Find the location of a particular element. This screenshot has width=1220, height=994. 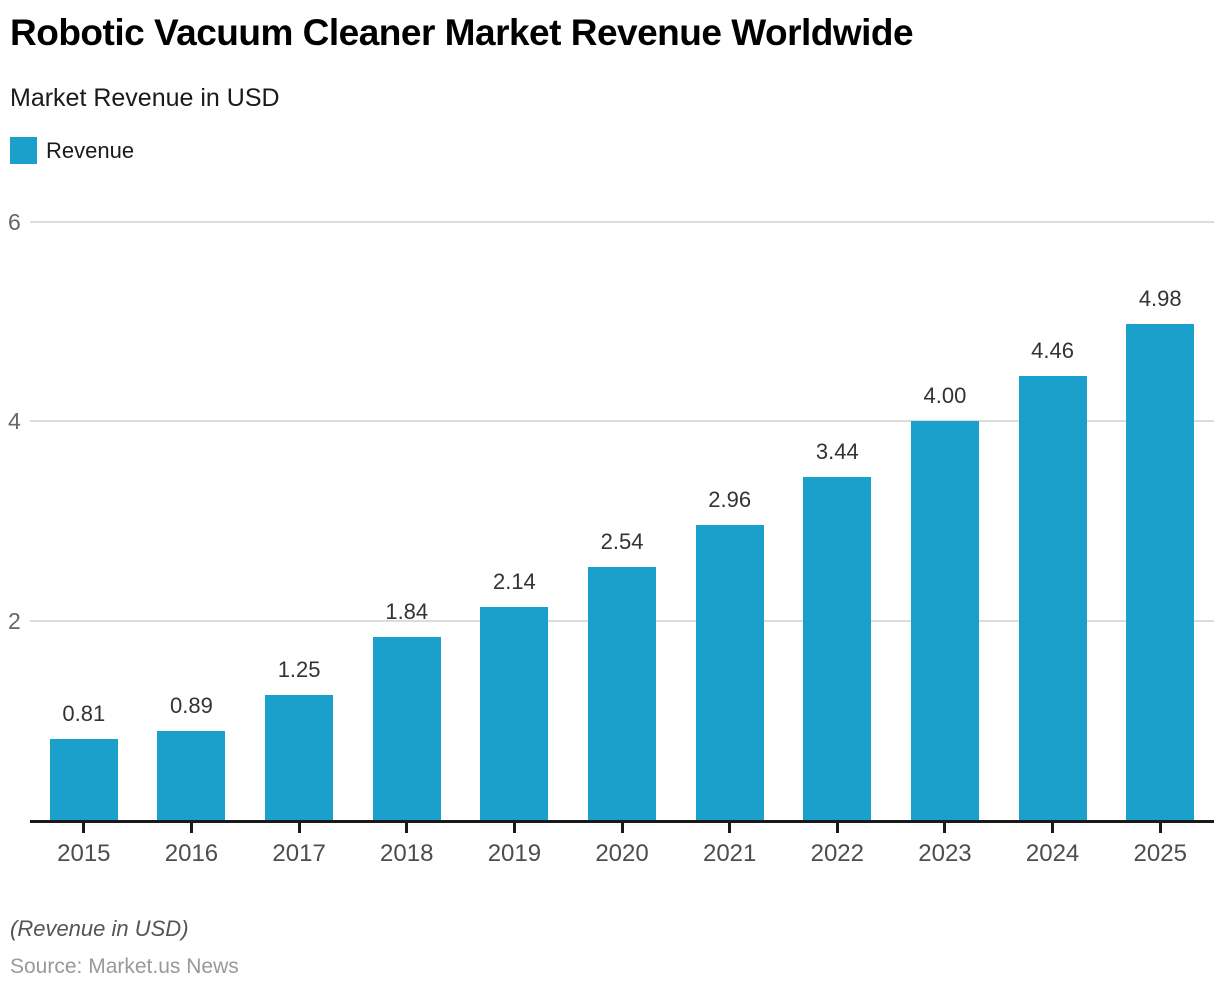

x-axis-slot: 2018 is located at coordinates (407, 845).